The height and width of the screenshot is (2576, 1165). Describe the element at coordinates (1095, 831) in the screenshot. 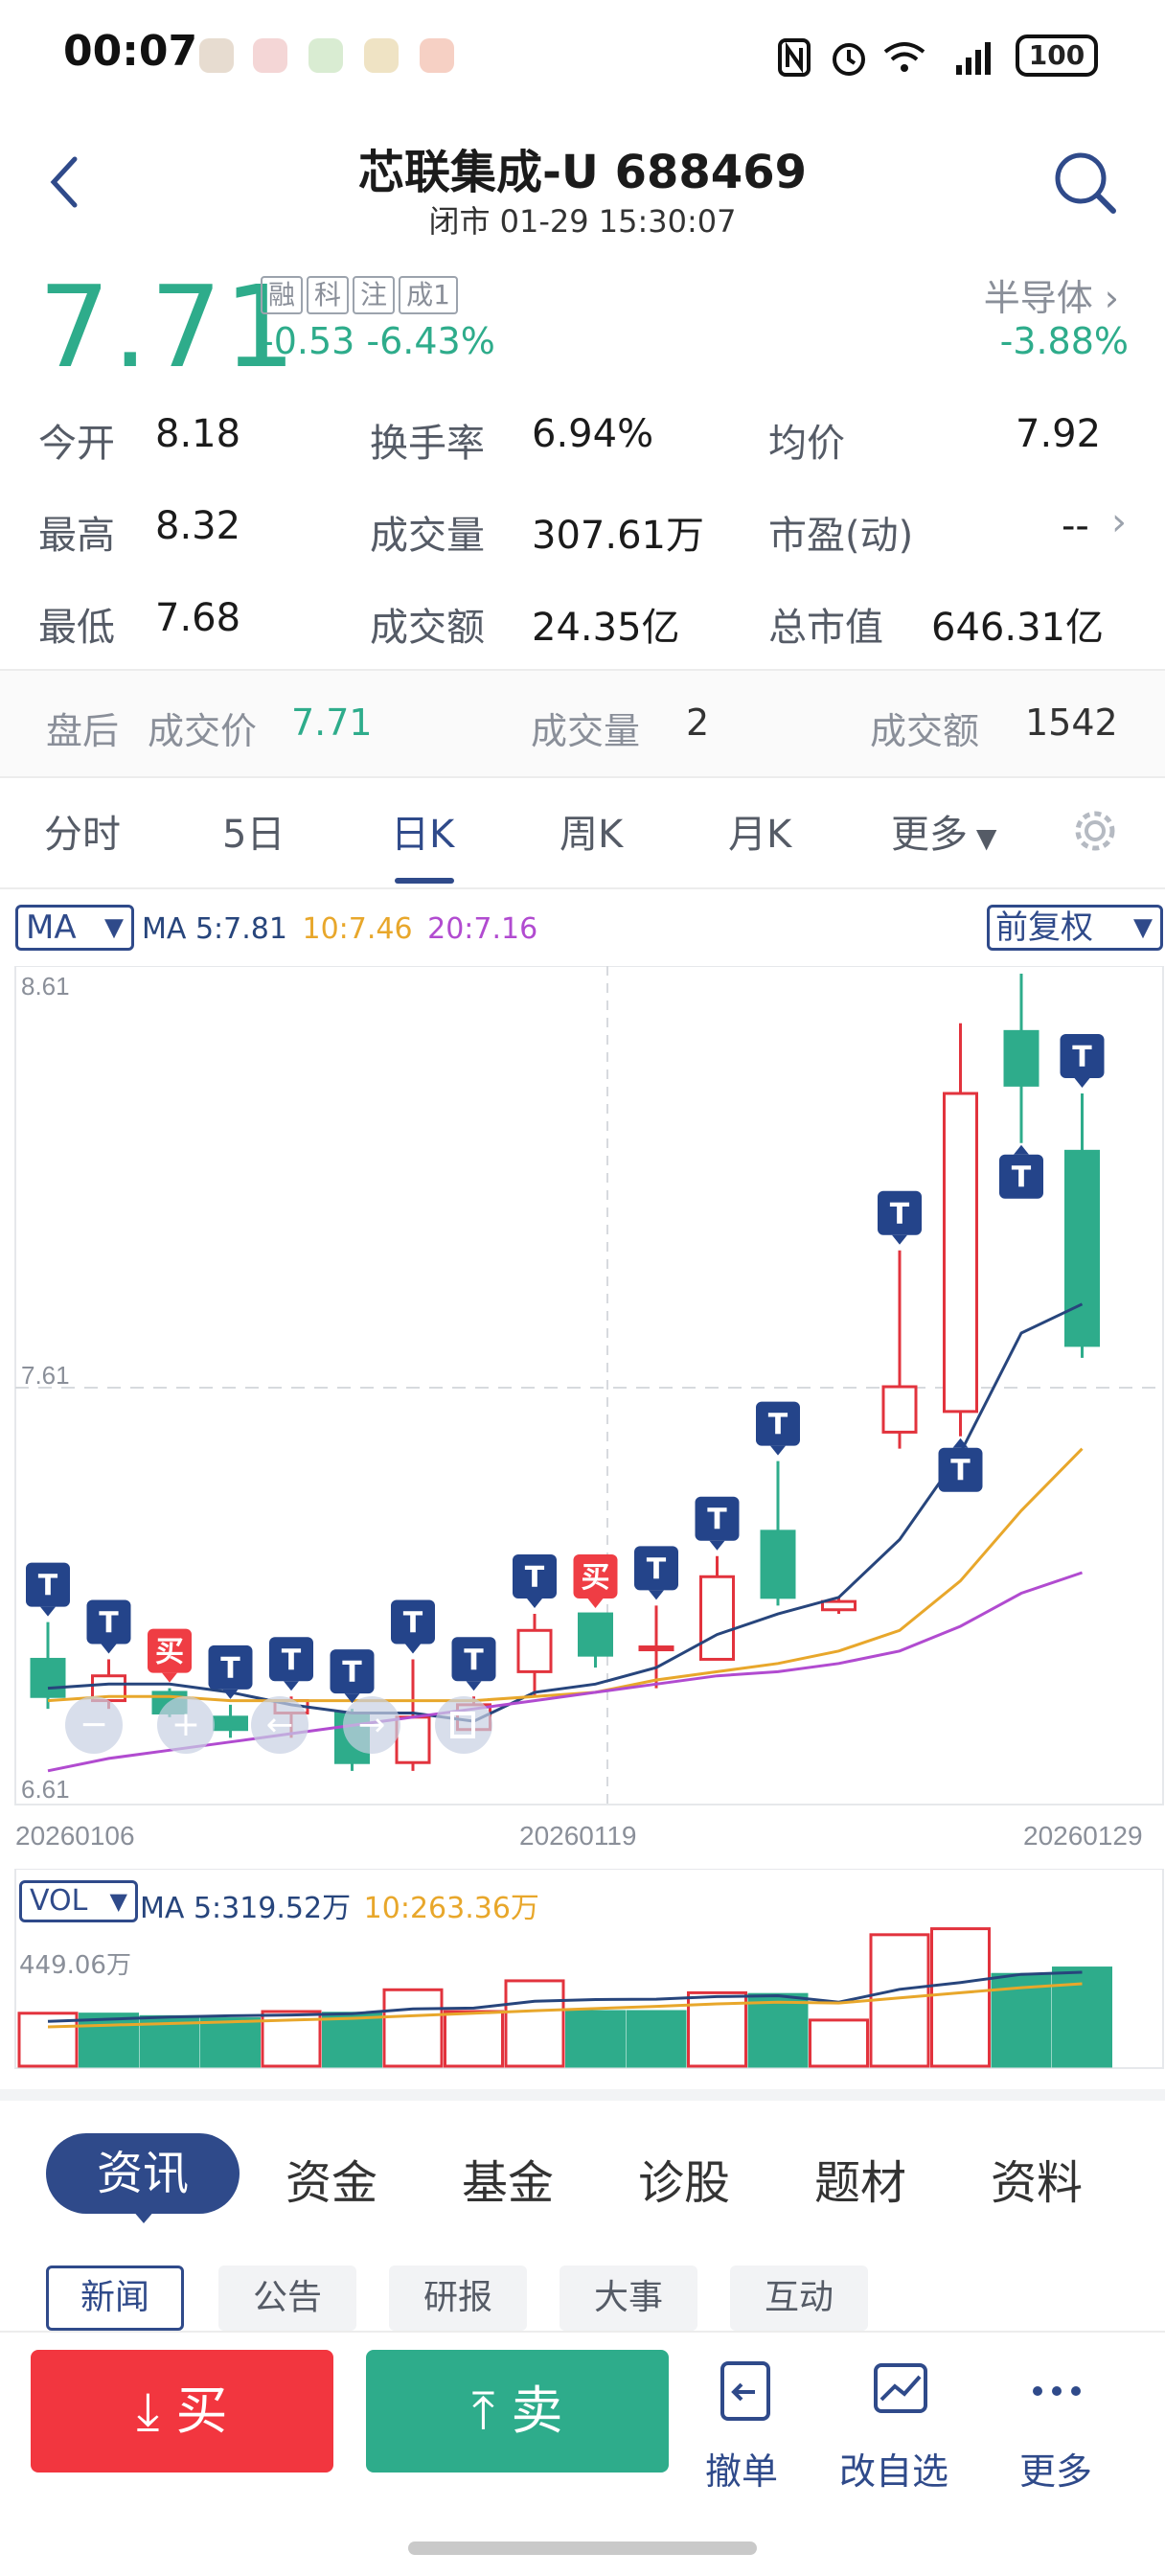

I see `gear-icon` at that location.